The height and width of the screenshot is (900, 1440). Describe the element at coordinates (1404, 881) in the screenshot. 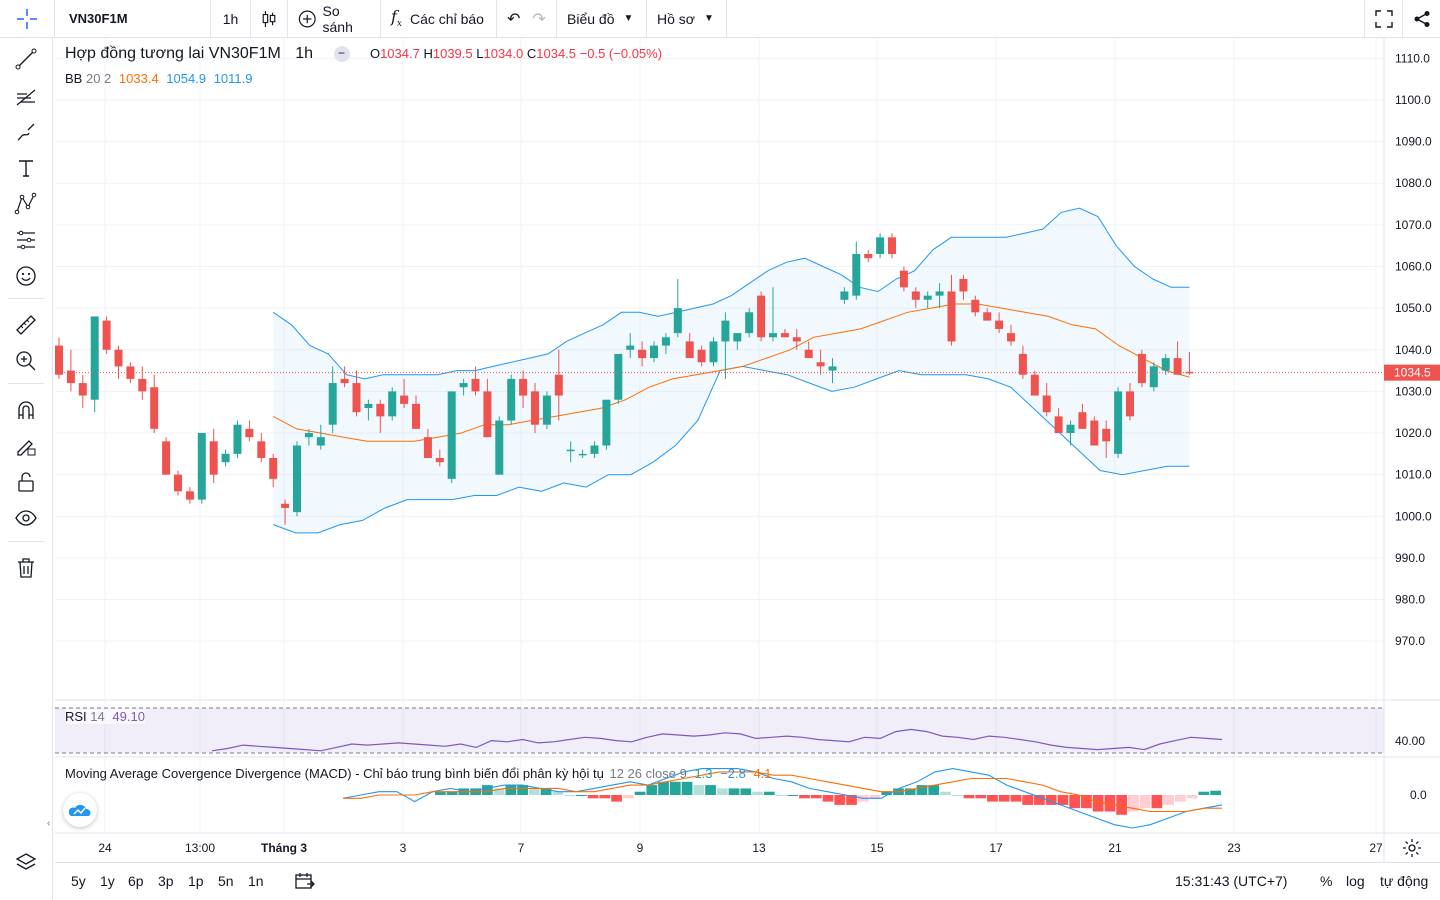

I see `auto-scale-toggle: tự động` at that location.